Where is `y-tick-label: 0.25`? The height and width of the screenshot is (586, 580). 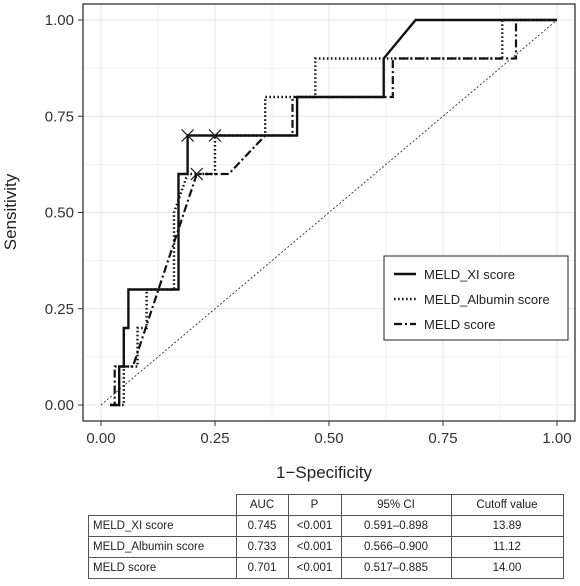 y-tick-label: 0.25 is located at coordinates (59, 309).